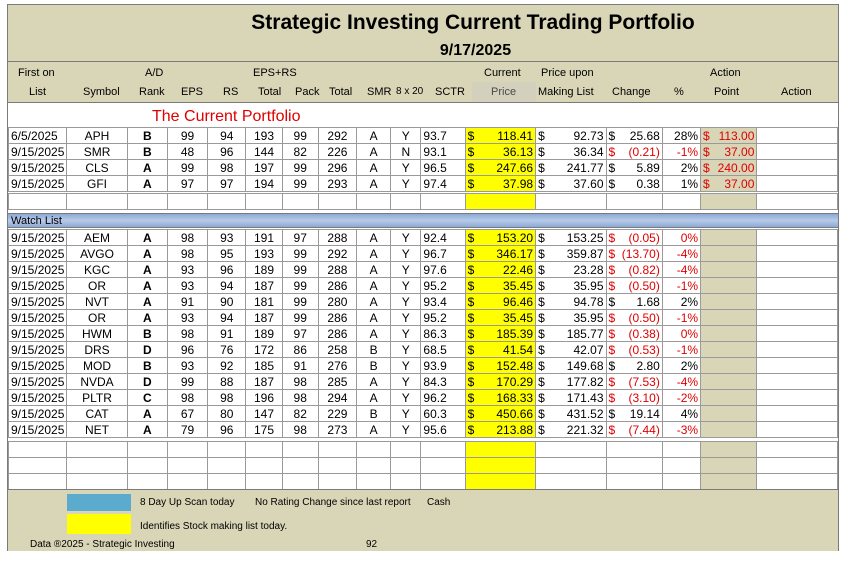 The width and height of the screenshot is (841, 568). I want to click on amount: (0.38), so click(644, 333).